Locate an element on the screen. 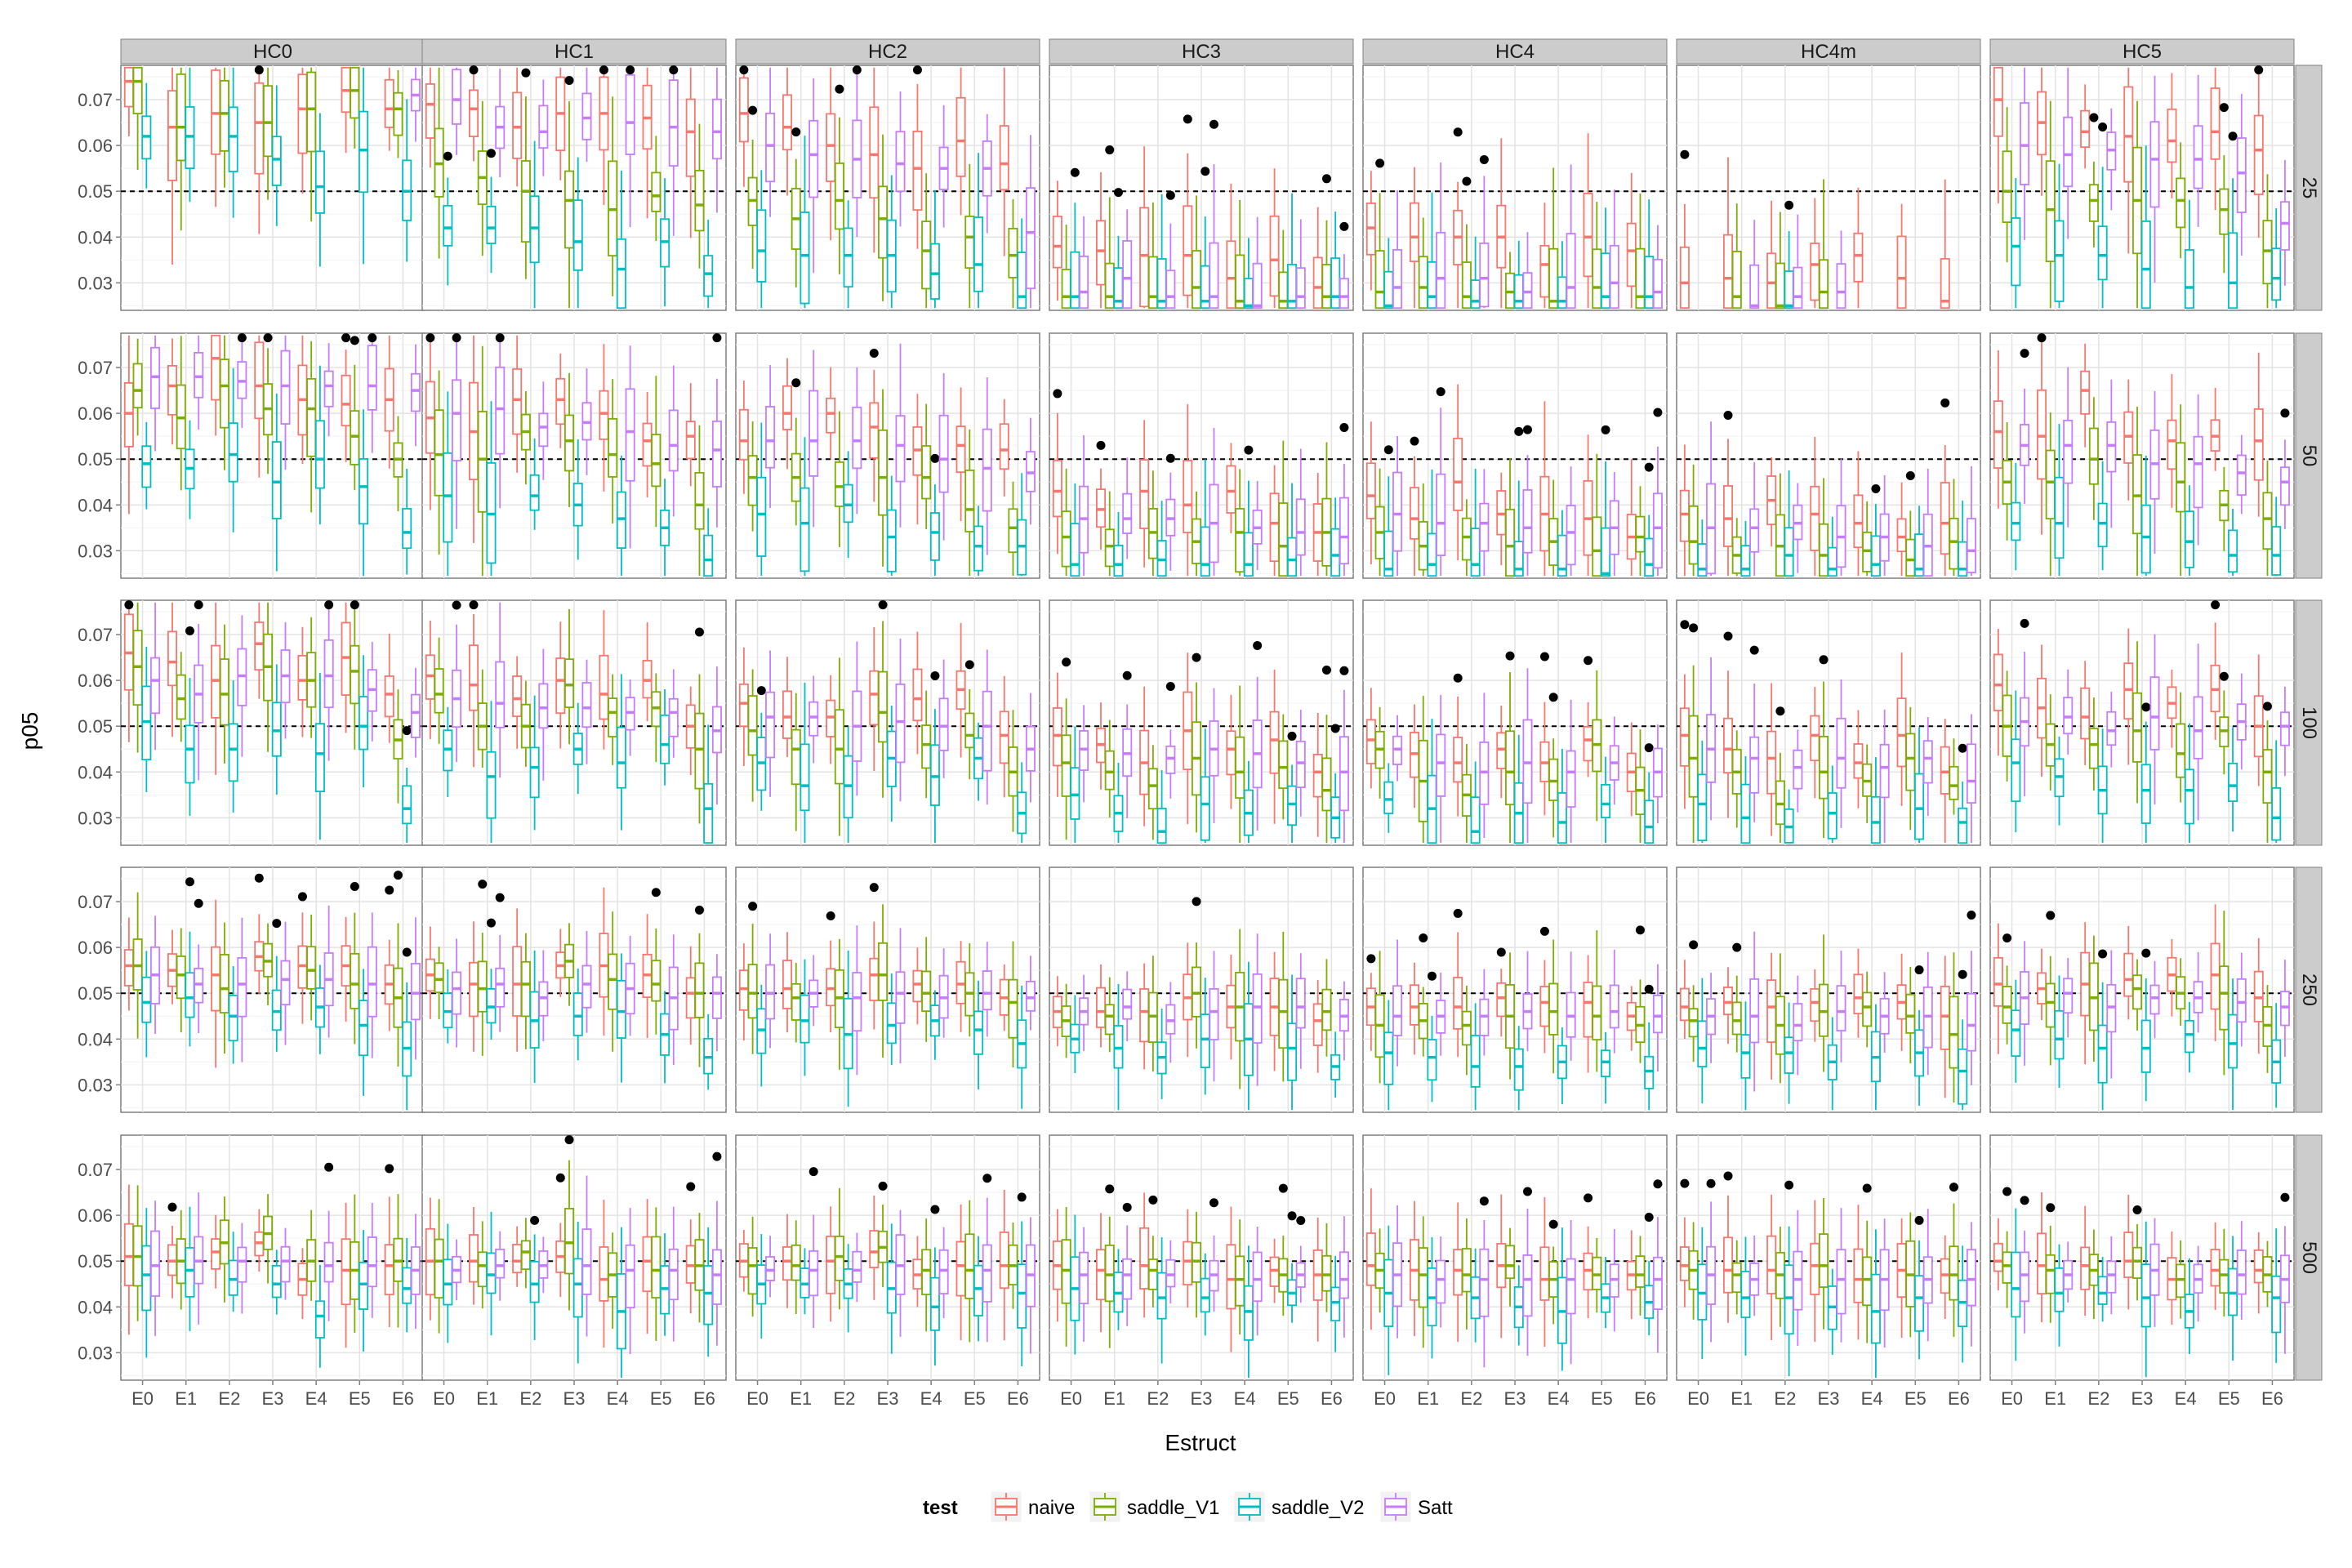 The width and height of the screenshot is (2352, 1568). facet-label-25: 25 is located at coordinates (2309, 188).